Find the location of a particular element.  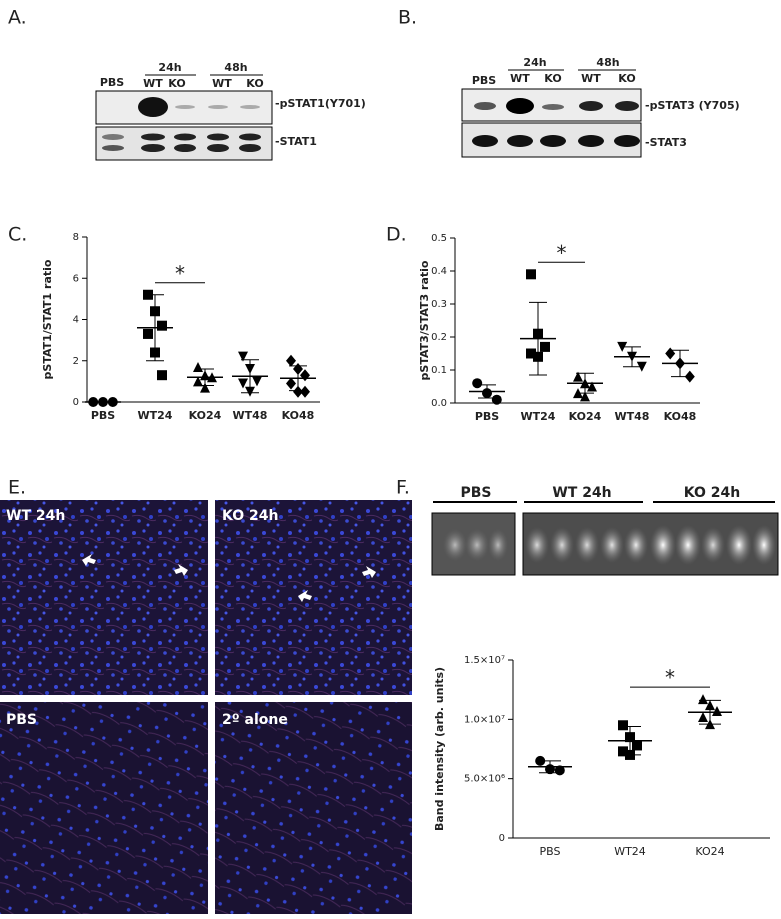

y-axis-label: pSTAT1/STAT1 ratio is located at coordinates (47, 319).